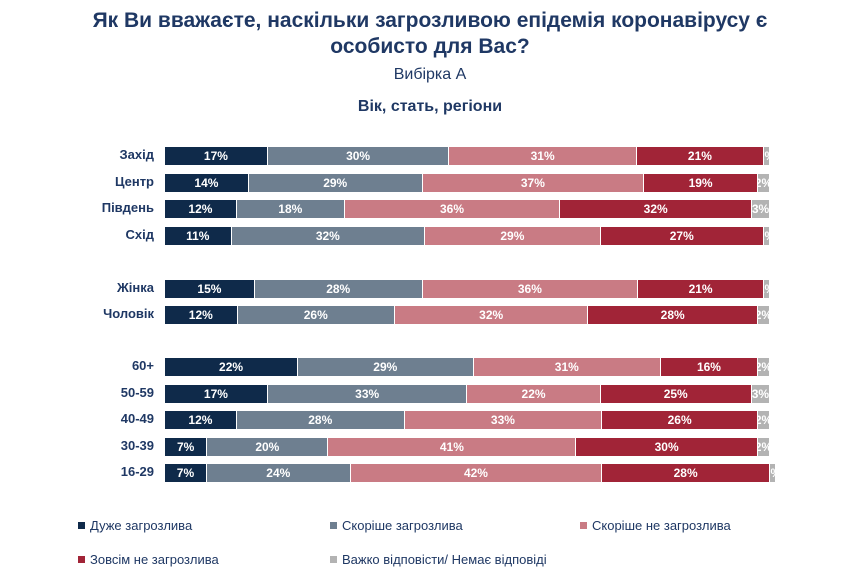  I want to click on bar-segment: 37%, so click(533, 183).